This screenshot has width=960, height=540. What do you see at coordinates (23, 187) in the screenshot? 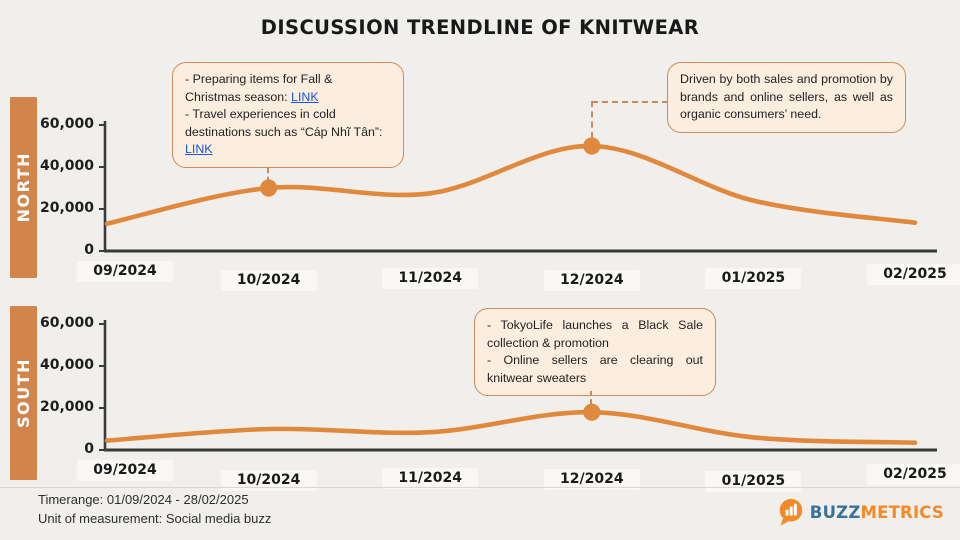
I see `region-band-north: NORTH` at bounding box center [23, 187].